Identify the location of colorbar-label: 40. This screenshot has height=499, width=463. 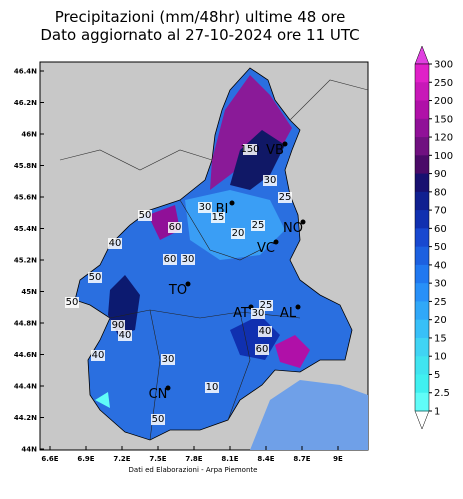
(440, 265).